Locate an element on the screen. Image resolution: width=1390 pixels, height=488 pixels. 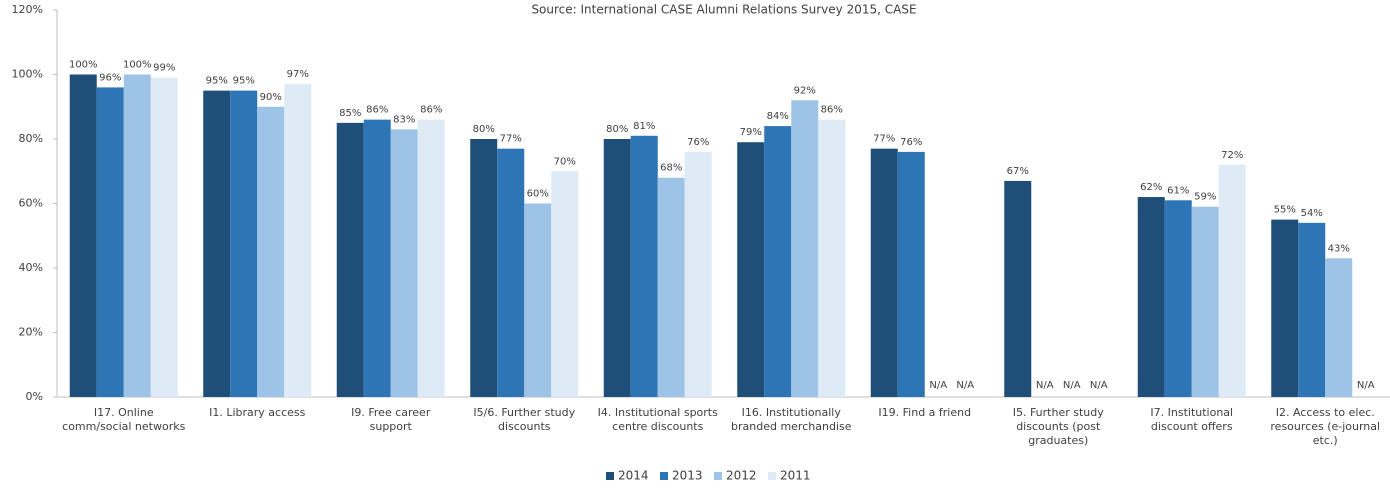
x-tick-label: I9. Free career support is located at coordinates (391, 419).